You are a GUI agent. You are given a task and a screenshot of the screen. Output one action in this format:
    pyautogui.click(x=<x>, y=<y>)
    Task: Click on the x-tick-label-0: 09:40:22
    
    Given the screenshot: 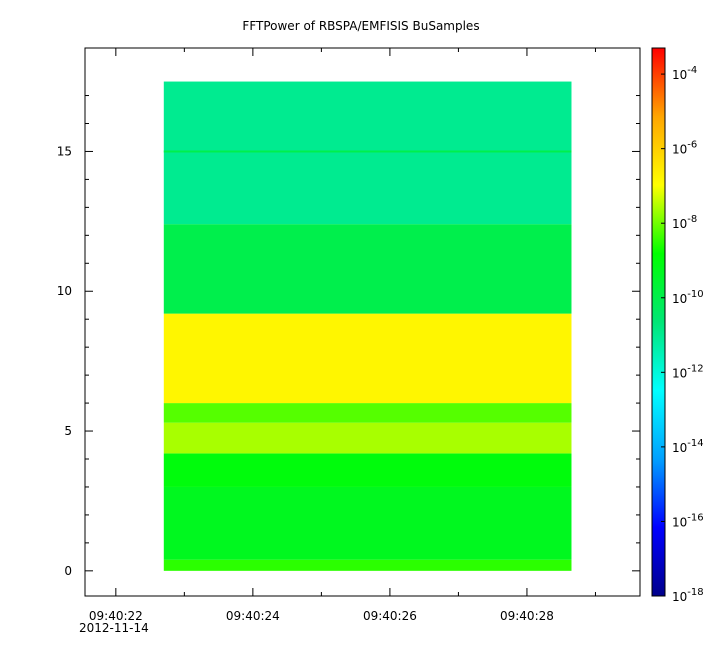 What is the action you would take?
    pyautogui.click(x=116, y=616)
    